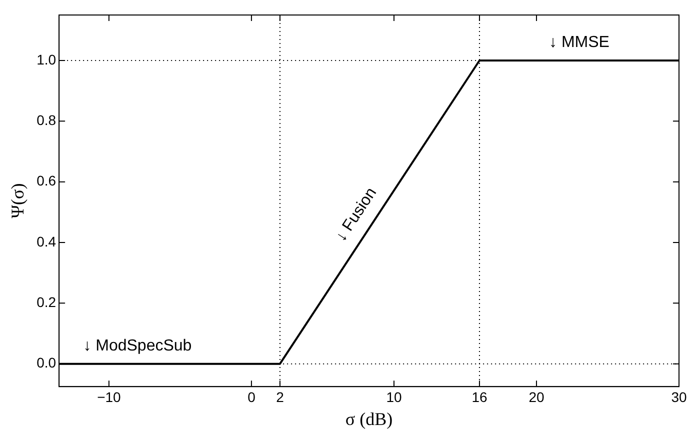 This screenshot has width=691, height=435. I want to click on x-tick-label: 10, so click(394, 396).